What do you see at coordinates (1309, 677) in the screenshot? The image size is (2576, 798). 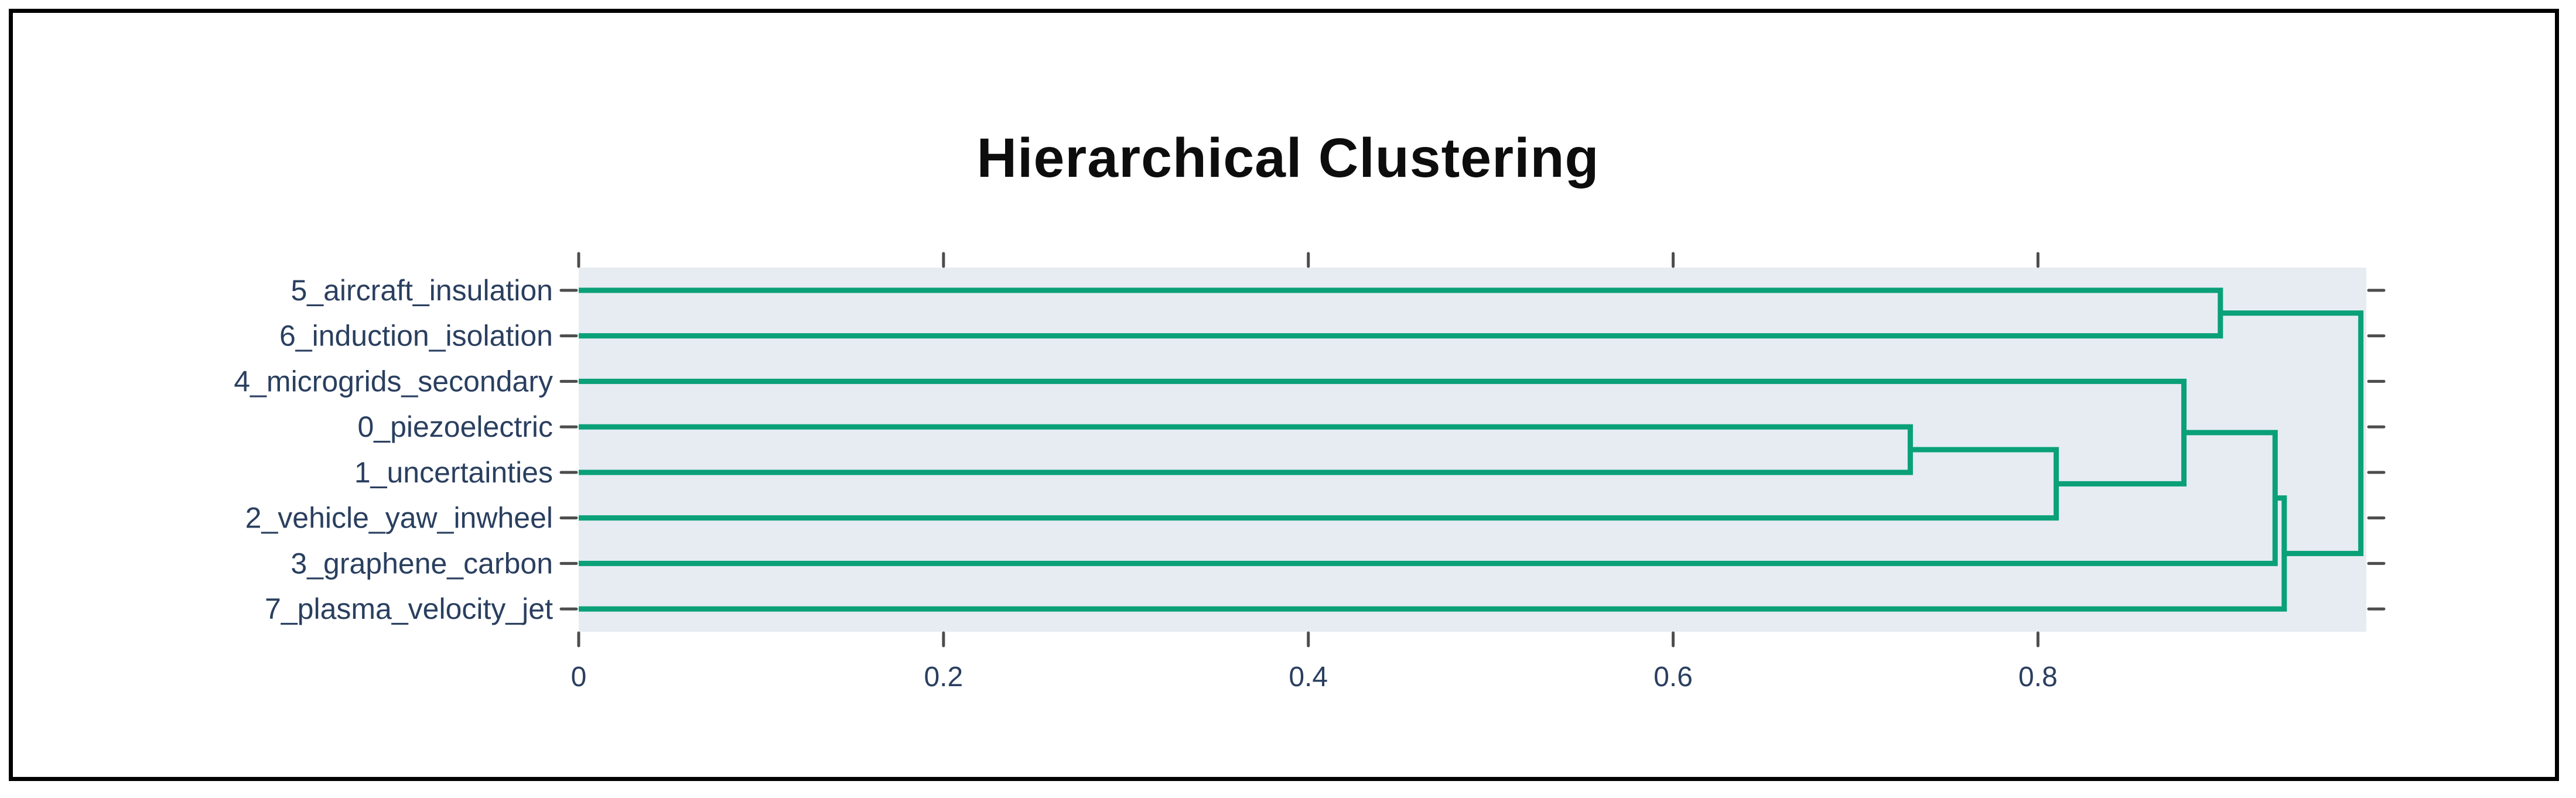 I see `x-tick-label: 0.4` at bounding box center [1309, 677].